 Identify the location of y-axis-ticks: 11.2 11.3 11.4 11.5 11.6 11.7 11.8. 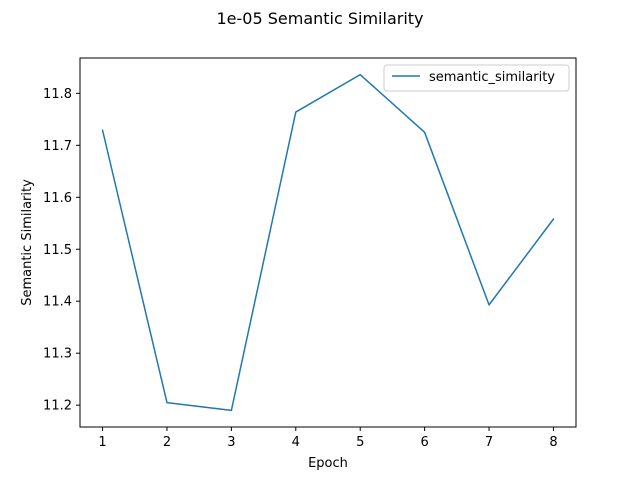
(61, 250).